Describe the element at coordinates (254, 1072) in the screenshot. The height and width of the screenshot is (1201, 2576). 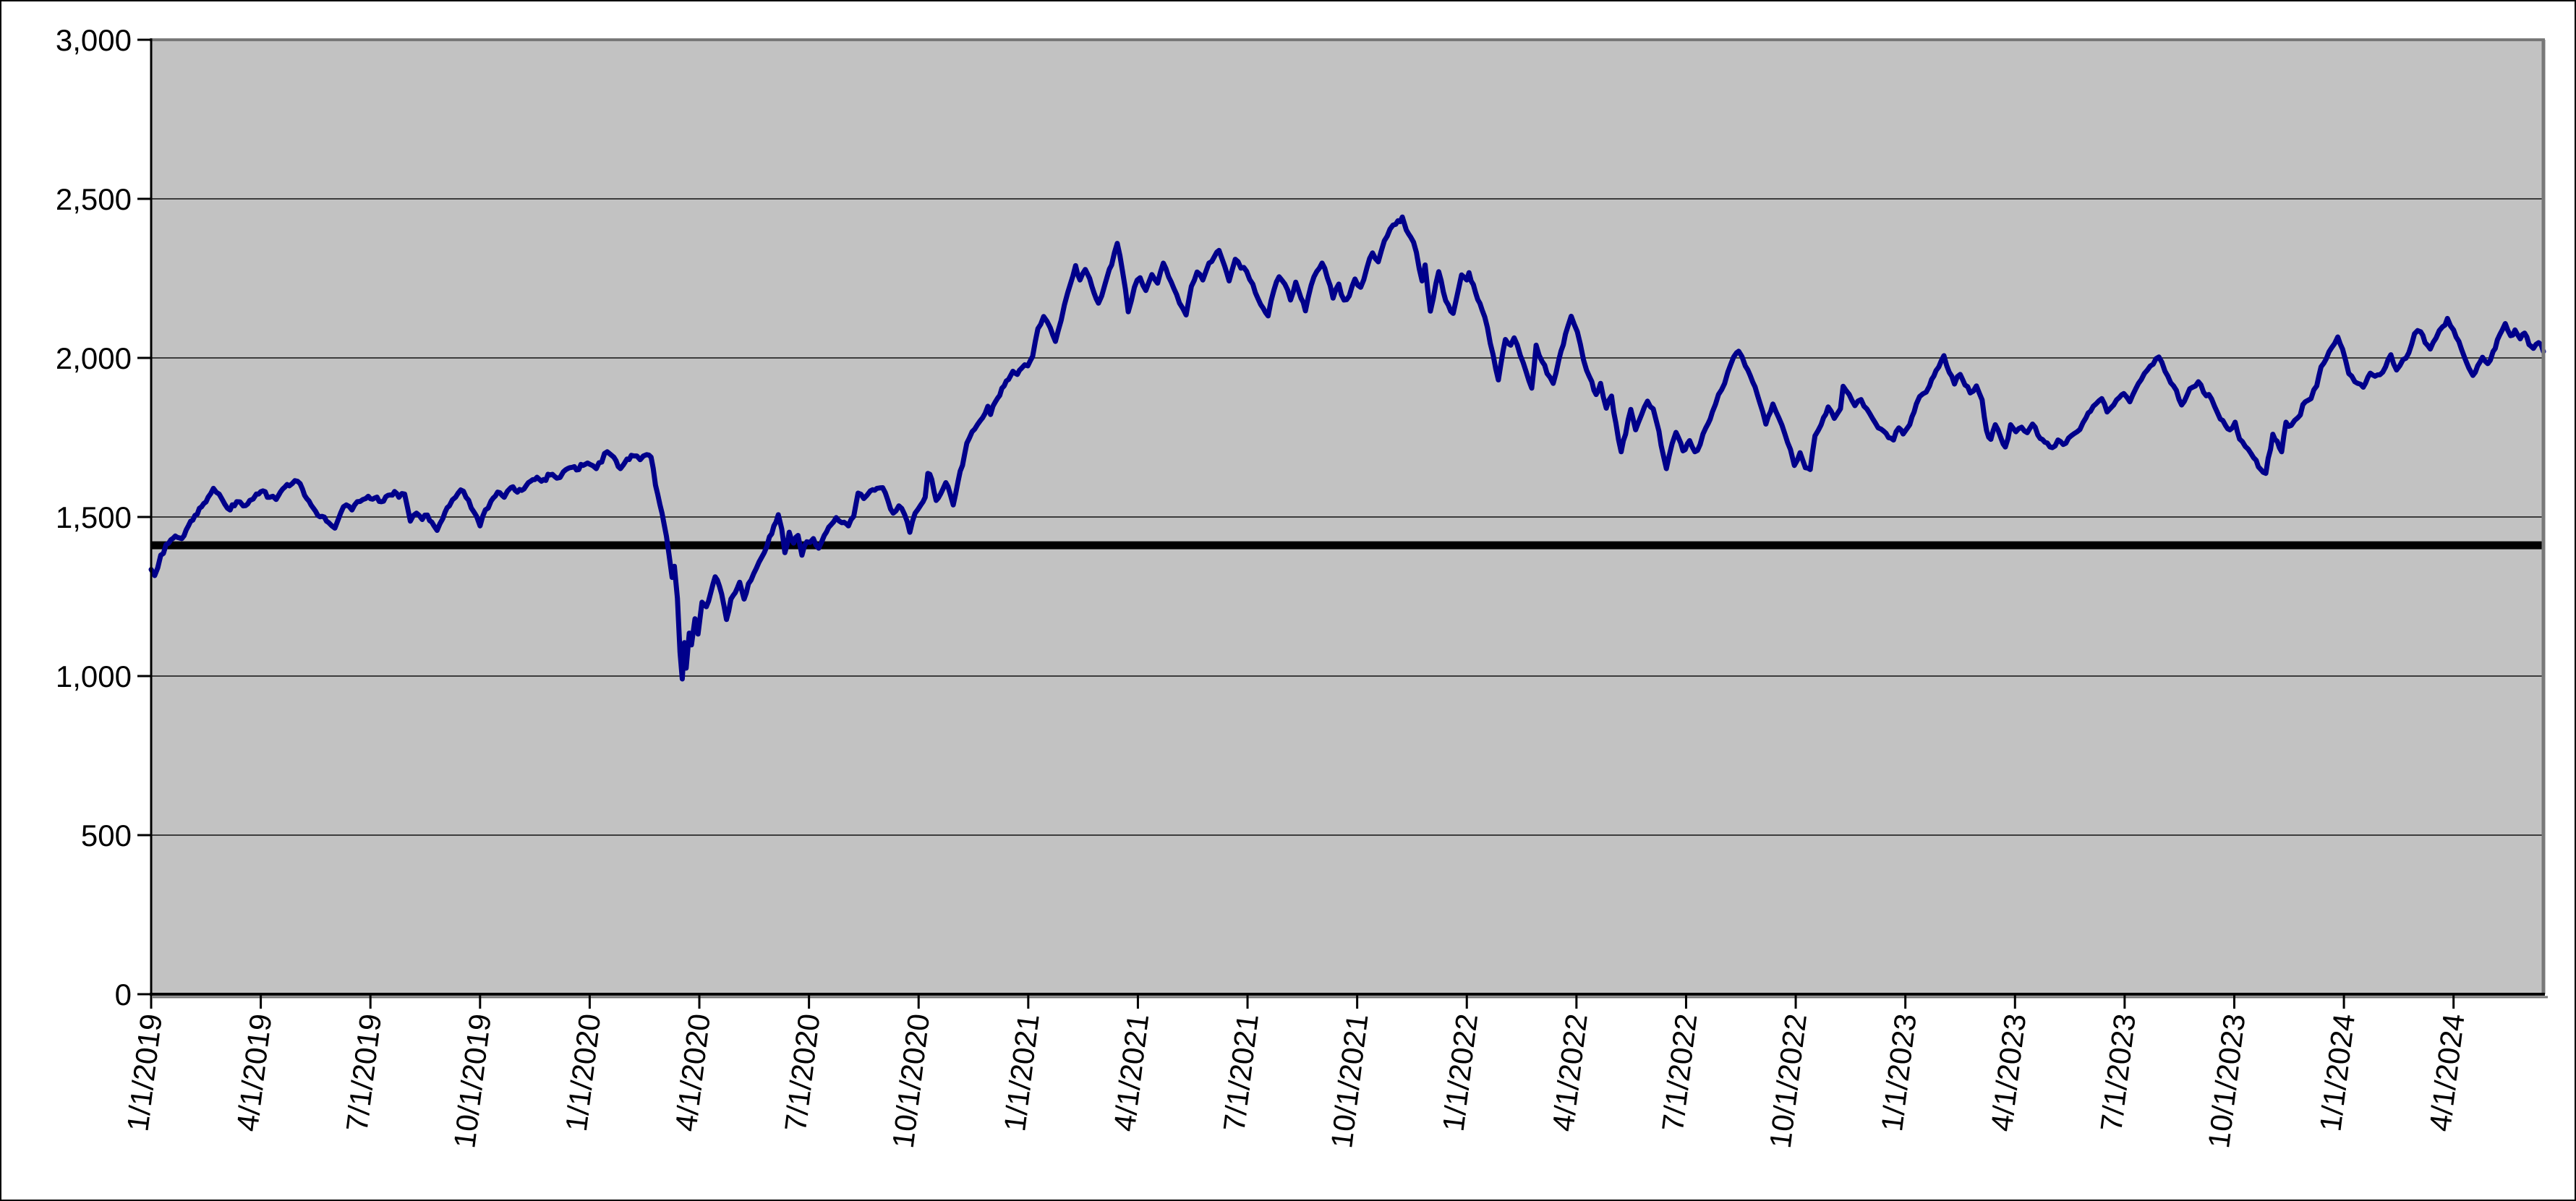
I see `x-tick-label: 4/1/2019` at that location.